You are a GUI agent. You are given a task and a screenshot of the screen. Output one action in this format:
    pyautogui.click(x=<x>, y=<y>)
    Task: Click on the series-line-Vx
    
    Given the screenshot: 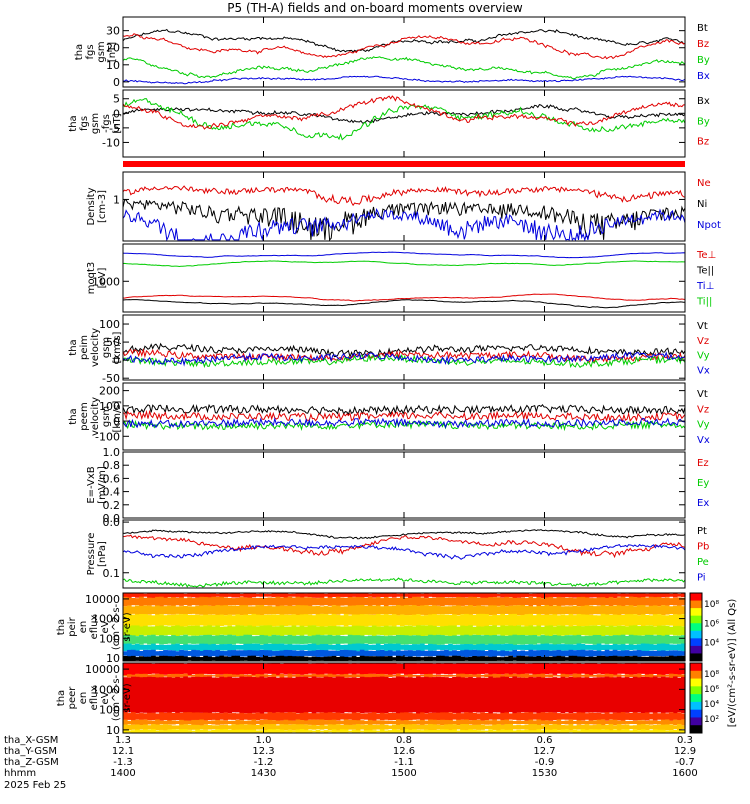 What is the action you would take?
    pyautogui.click(x=404, y=359)
    